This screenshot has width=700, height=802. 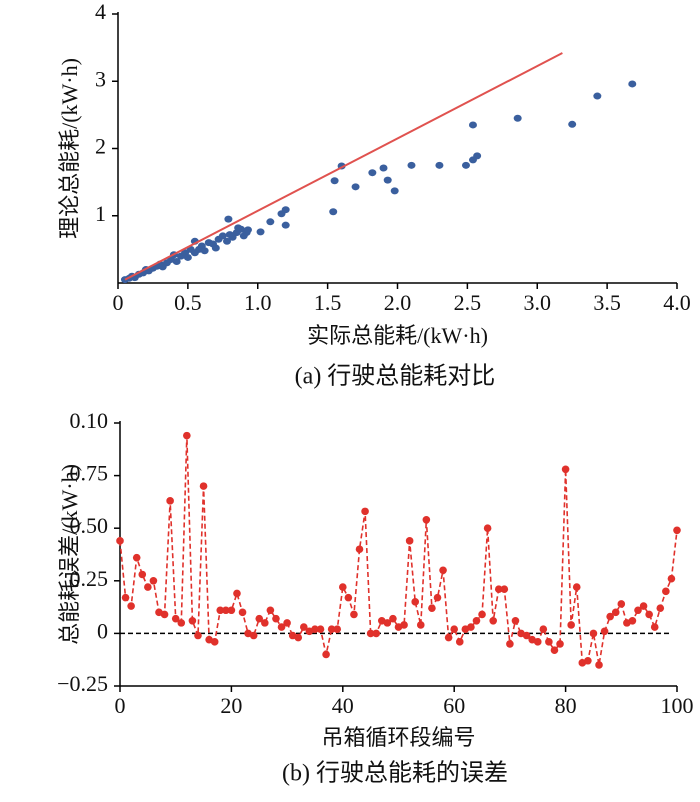 I want to click on x-tick-label: 2.0, so click(x=398, y=302).